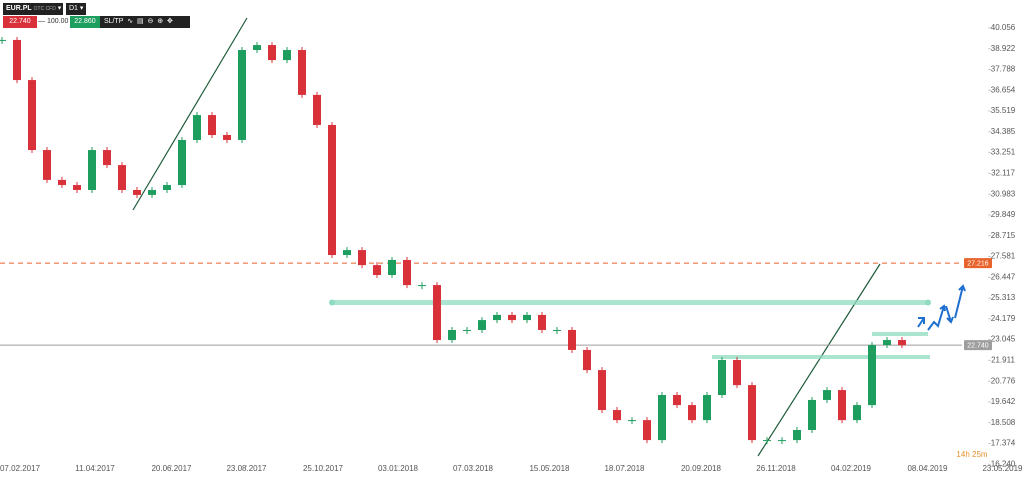 The height and width of the screenshot is (477, 1024). I want to click on x-tick-label: 11.04.2017, so click(95, 468).